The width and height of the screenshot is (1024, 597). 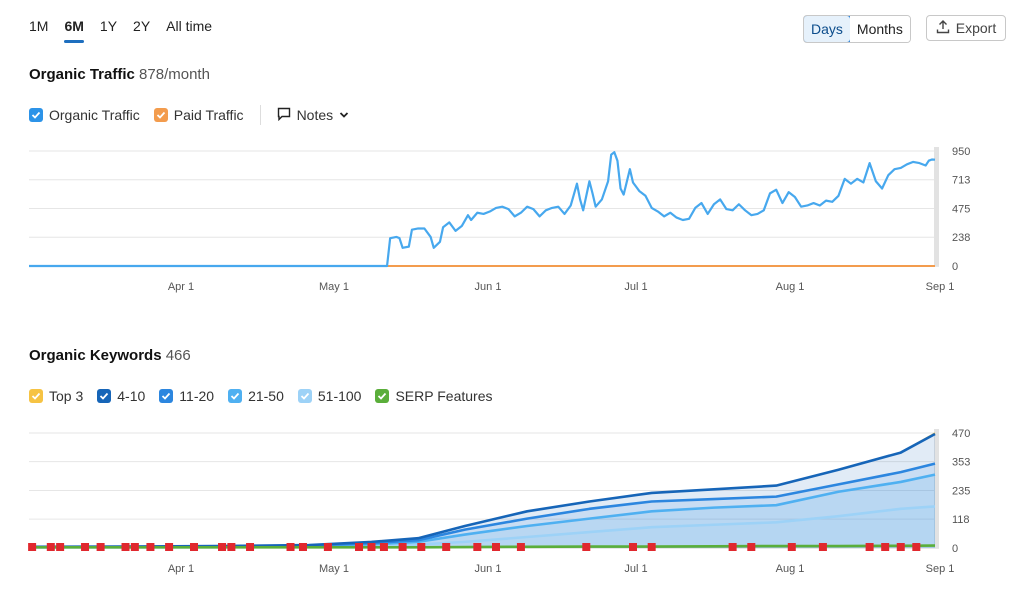 What do you see at coordinates (74, 30) in the screenshot?
I see `tab-6m: 6M` at bounding box center [74, 30].